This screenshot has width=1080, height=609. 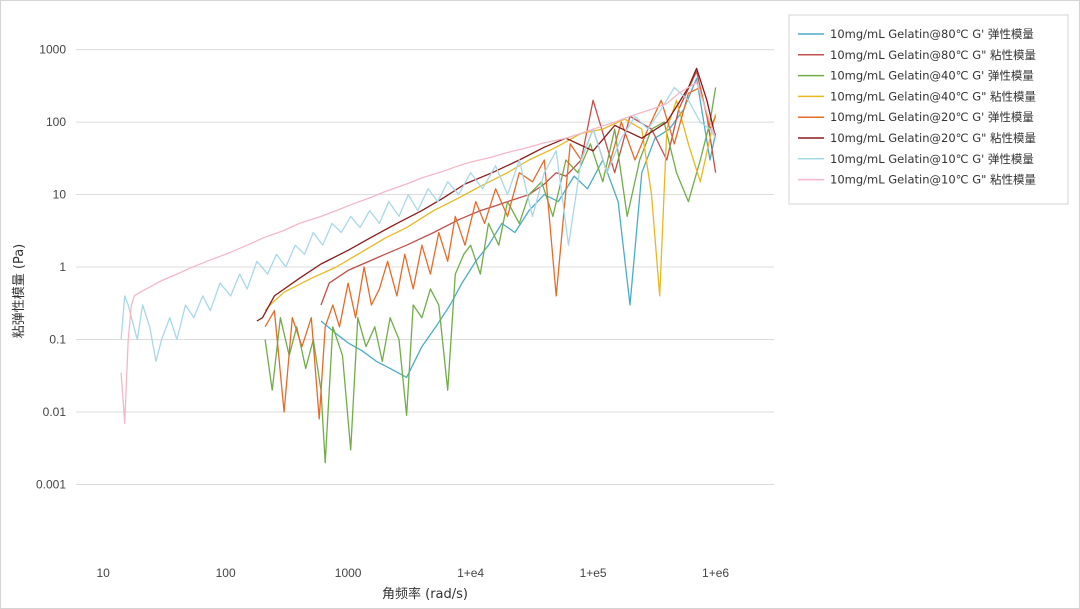 I want to click on legend-label: 10mg/mL Gelatin@10℃ G" 粘性模量, so click(x=933, y=180).